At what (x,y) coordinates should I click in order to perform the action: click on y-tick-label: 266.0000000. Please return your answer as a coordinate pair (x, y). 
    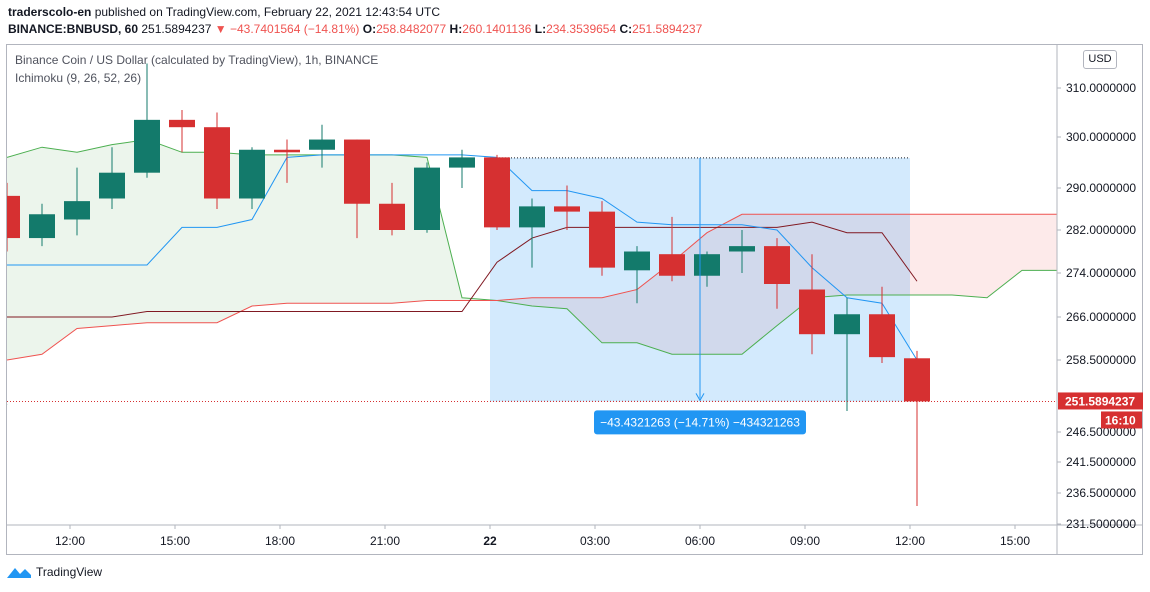
    Looking at the image, I should click on (1101, 317).